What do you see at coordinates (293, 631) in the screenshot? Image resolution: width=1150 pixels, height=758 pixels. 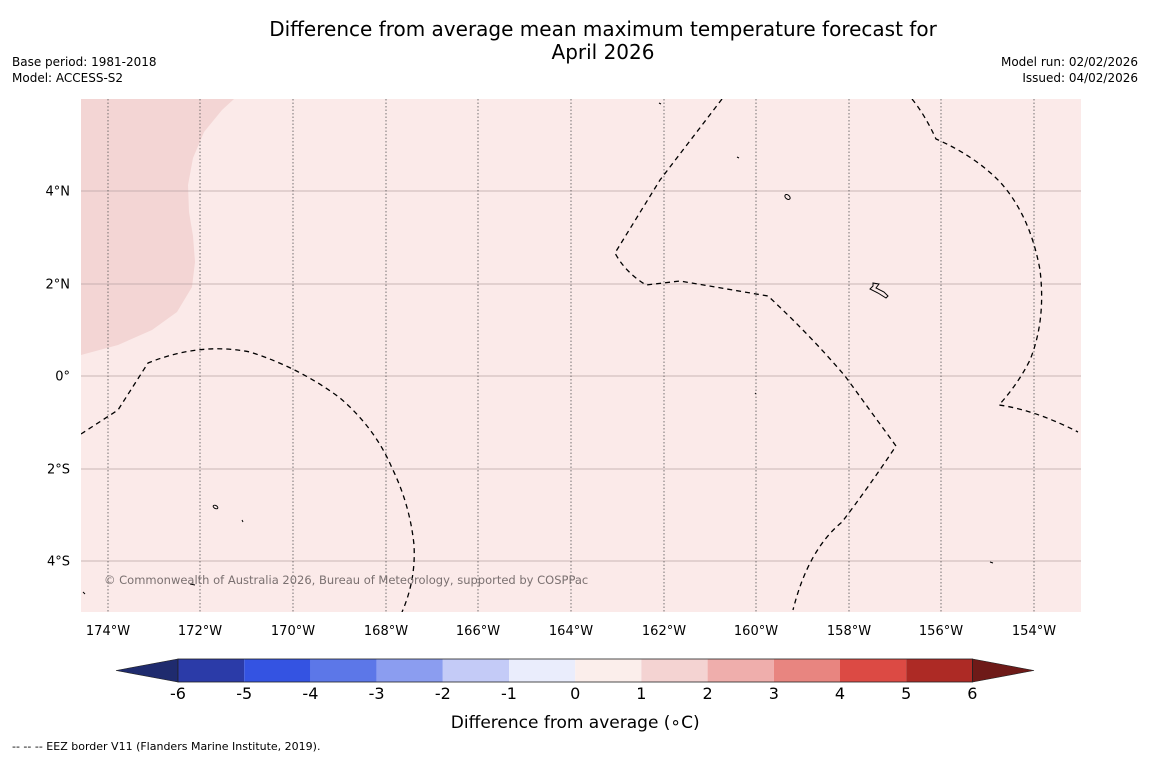 I see `lon-label: 170°W` at bounding box center [293, 631].